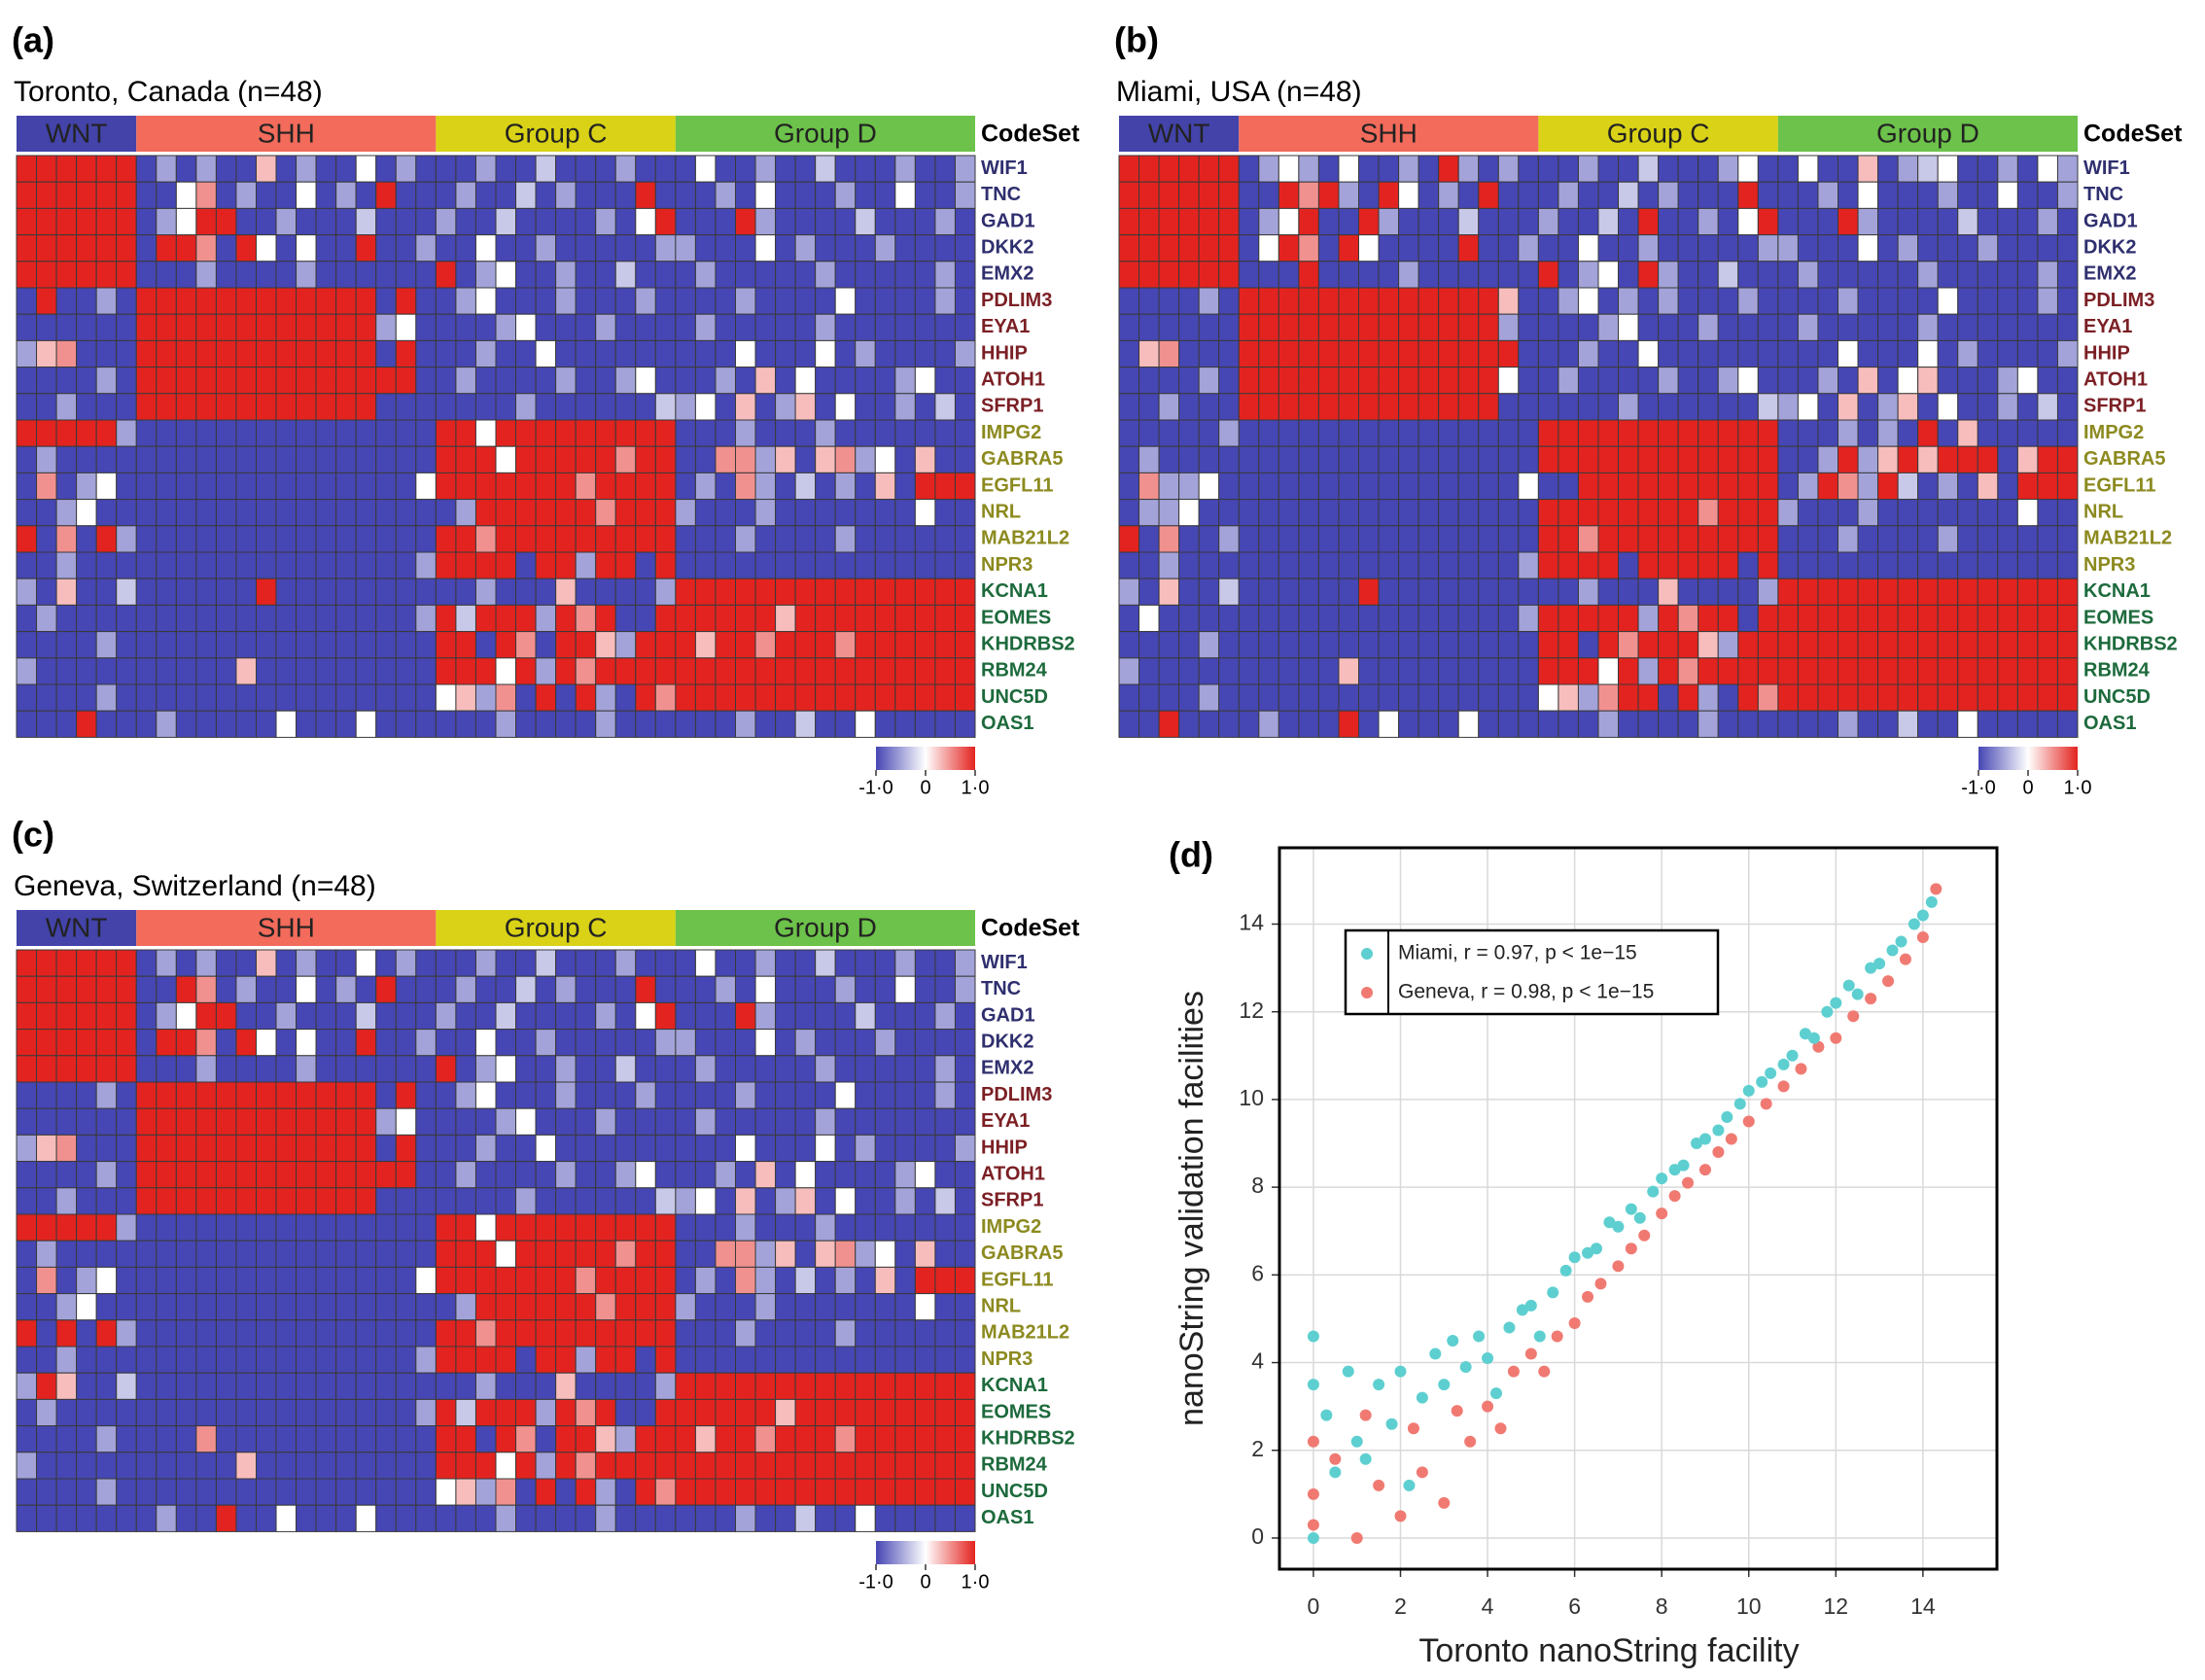 The width and height of the screenshot is (2205, 1680). I want to click on row-label: HHIP, so click(1004, 1147).